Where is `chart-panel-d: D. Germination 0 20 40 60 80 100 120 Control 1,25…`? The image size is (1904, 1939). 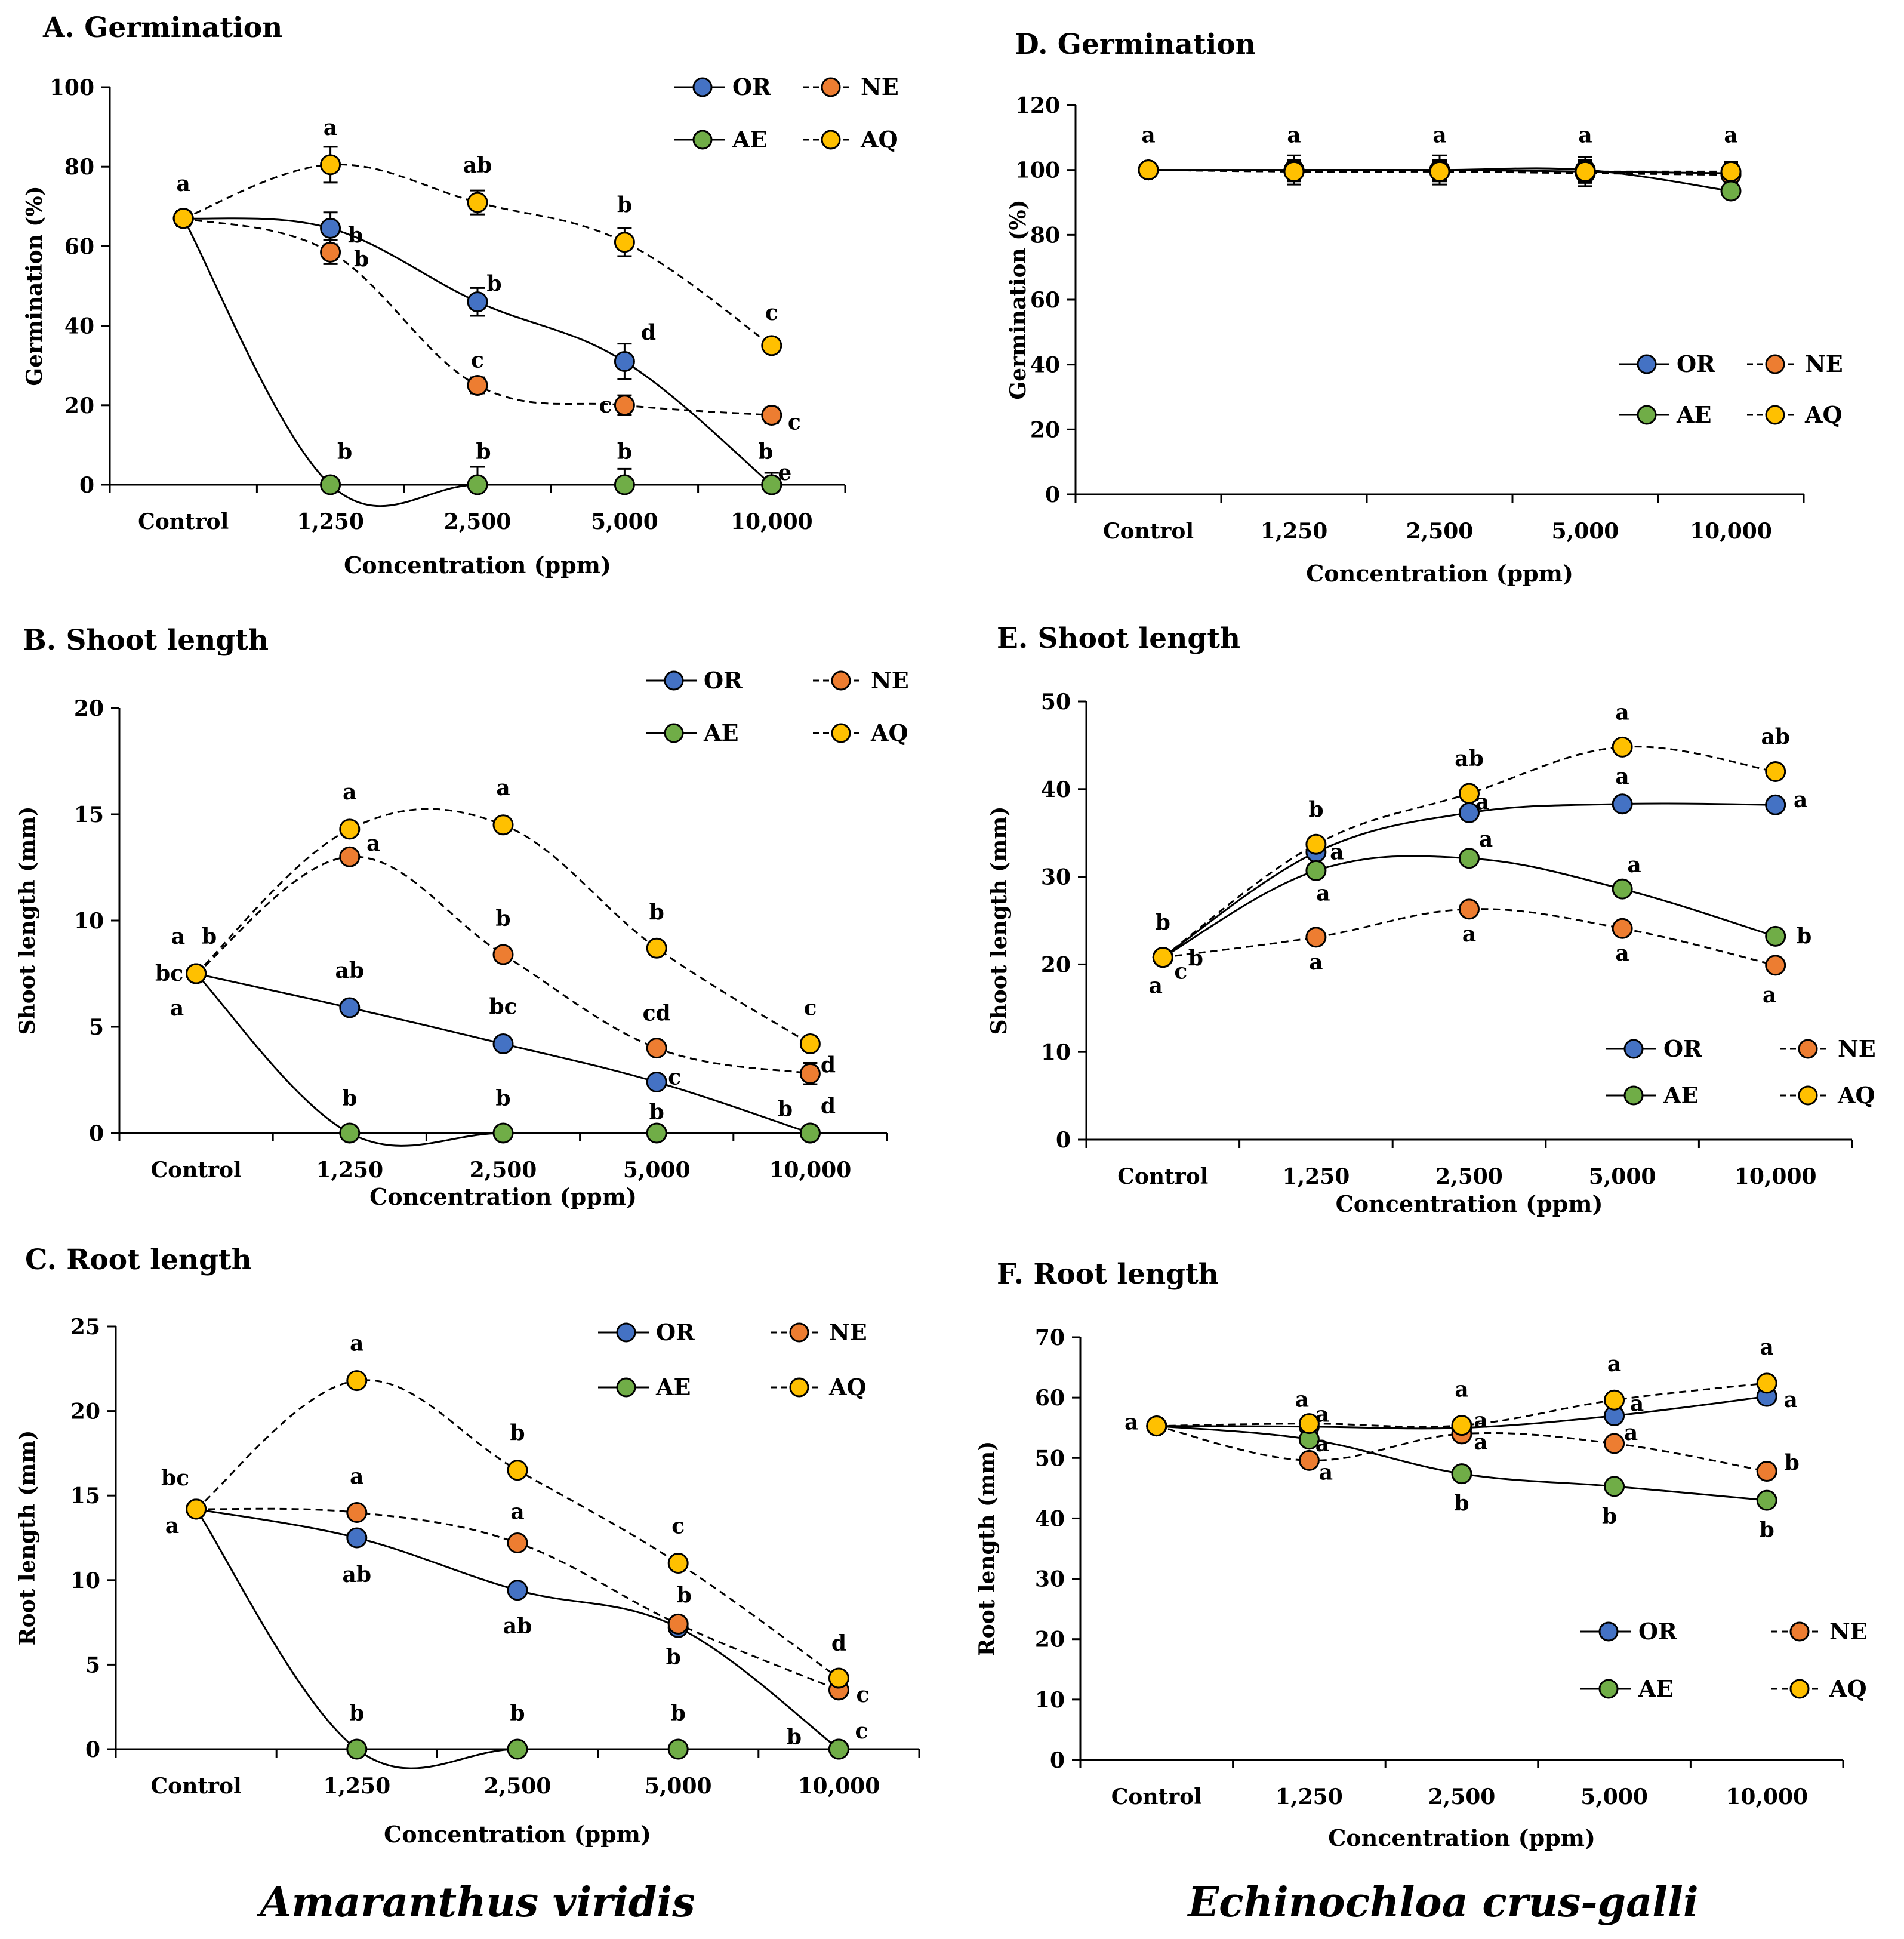 chart-panel-d: D. Germination 0 20 40 60 80 100 120 Control 1,25… is located at coordinates (1424, 307).